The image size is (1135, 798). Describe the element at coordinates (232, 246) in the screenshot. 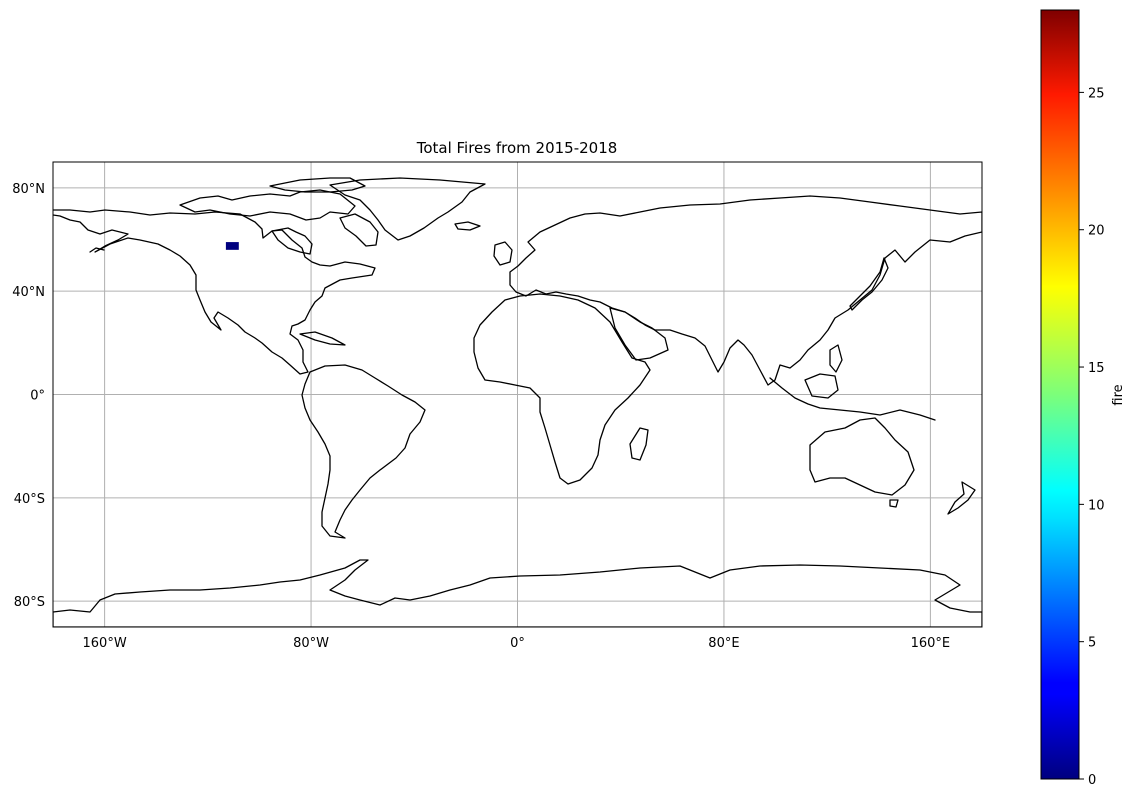

I see `fire-data-patch` at that location.